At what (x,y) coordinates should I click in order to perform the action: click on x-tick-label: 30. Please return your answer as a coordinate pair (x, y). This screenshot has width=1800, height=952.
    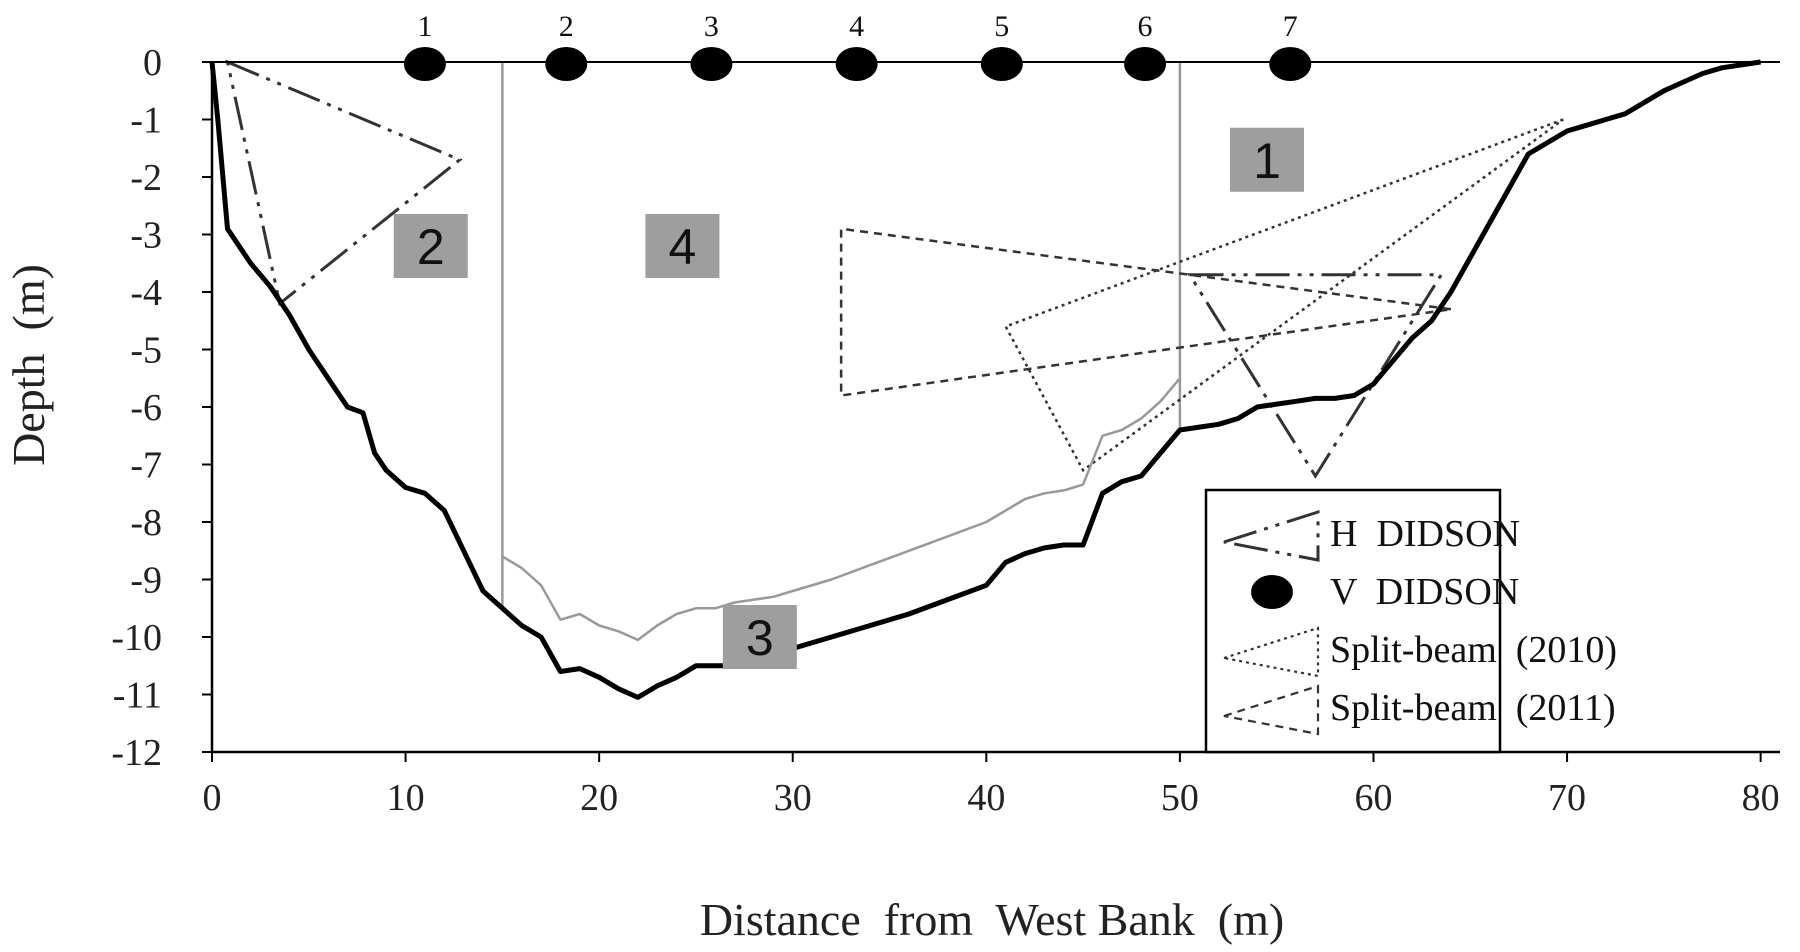
    Looking at the image, I should click on (793, 798).